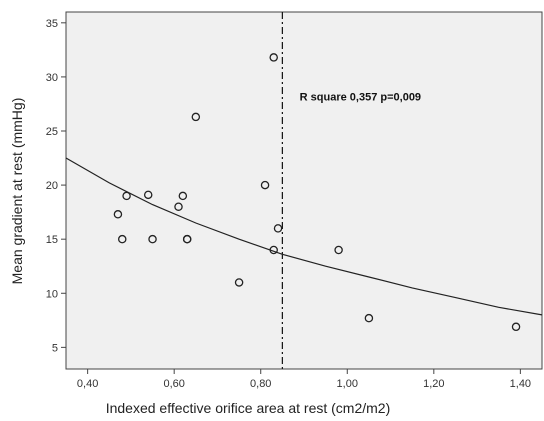 This screenshot has width=544, height=421. Describe the element at coordinates (347, 384) in the screenshot. I see `x-tick-label: 1,00` at that location.